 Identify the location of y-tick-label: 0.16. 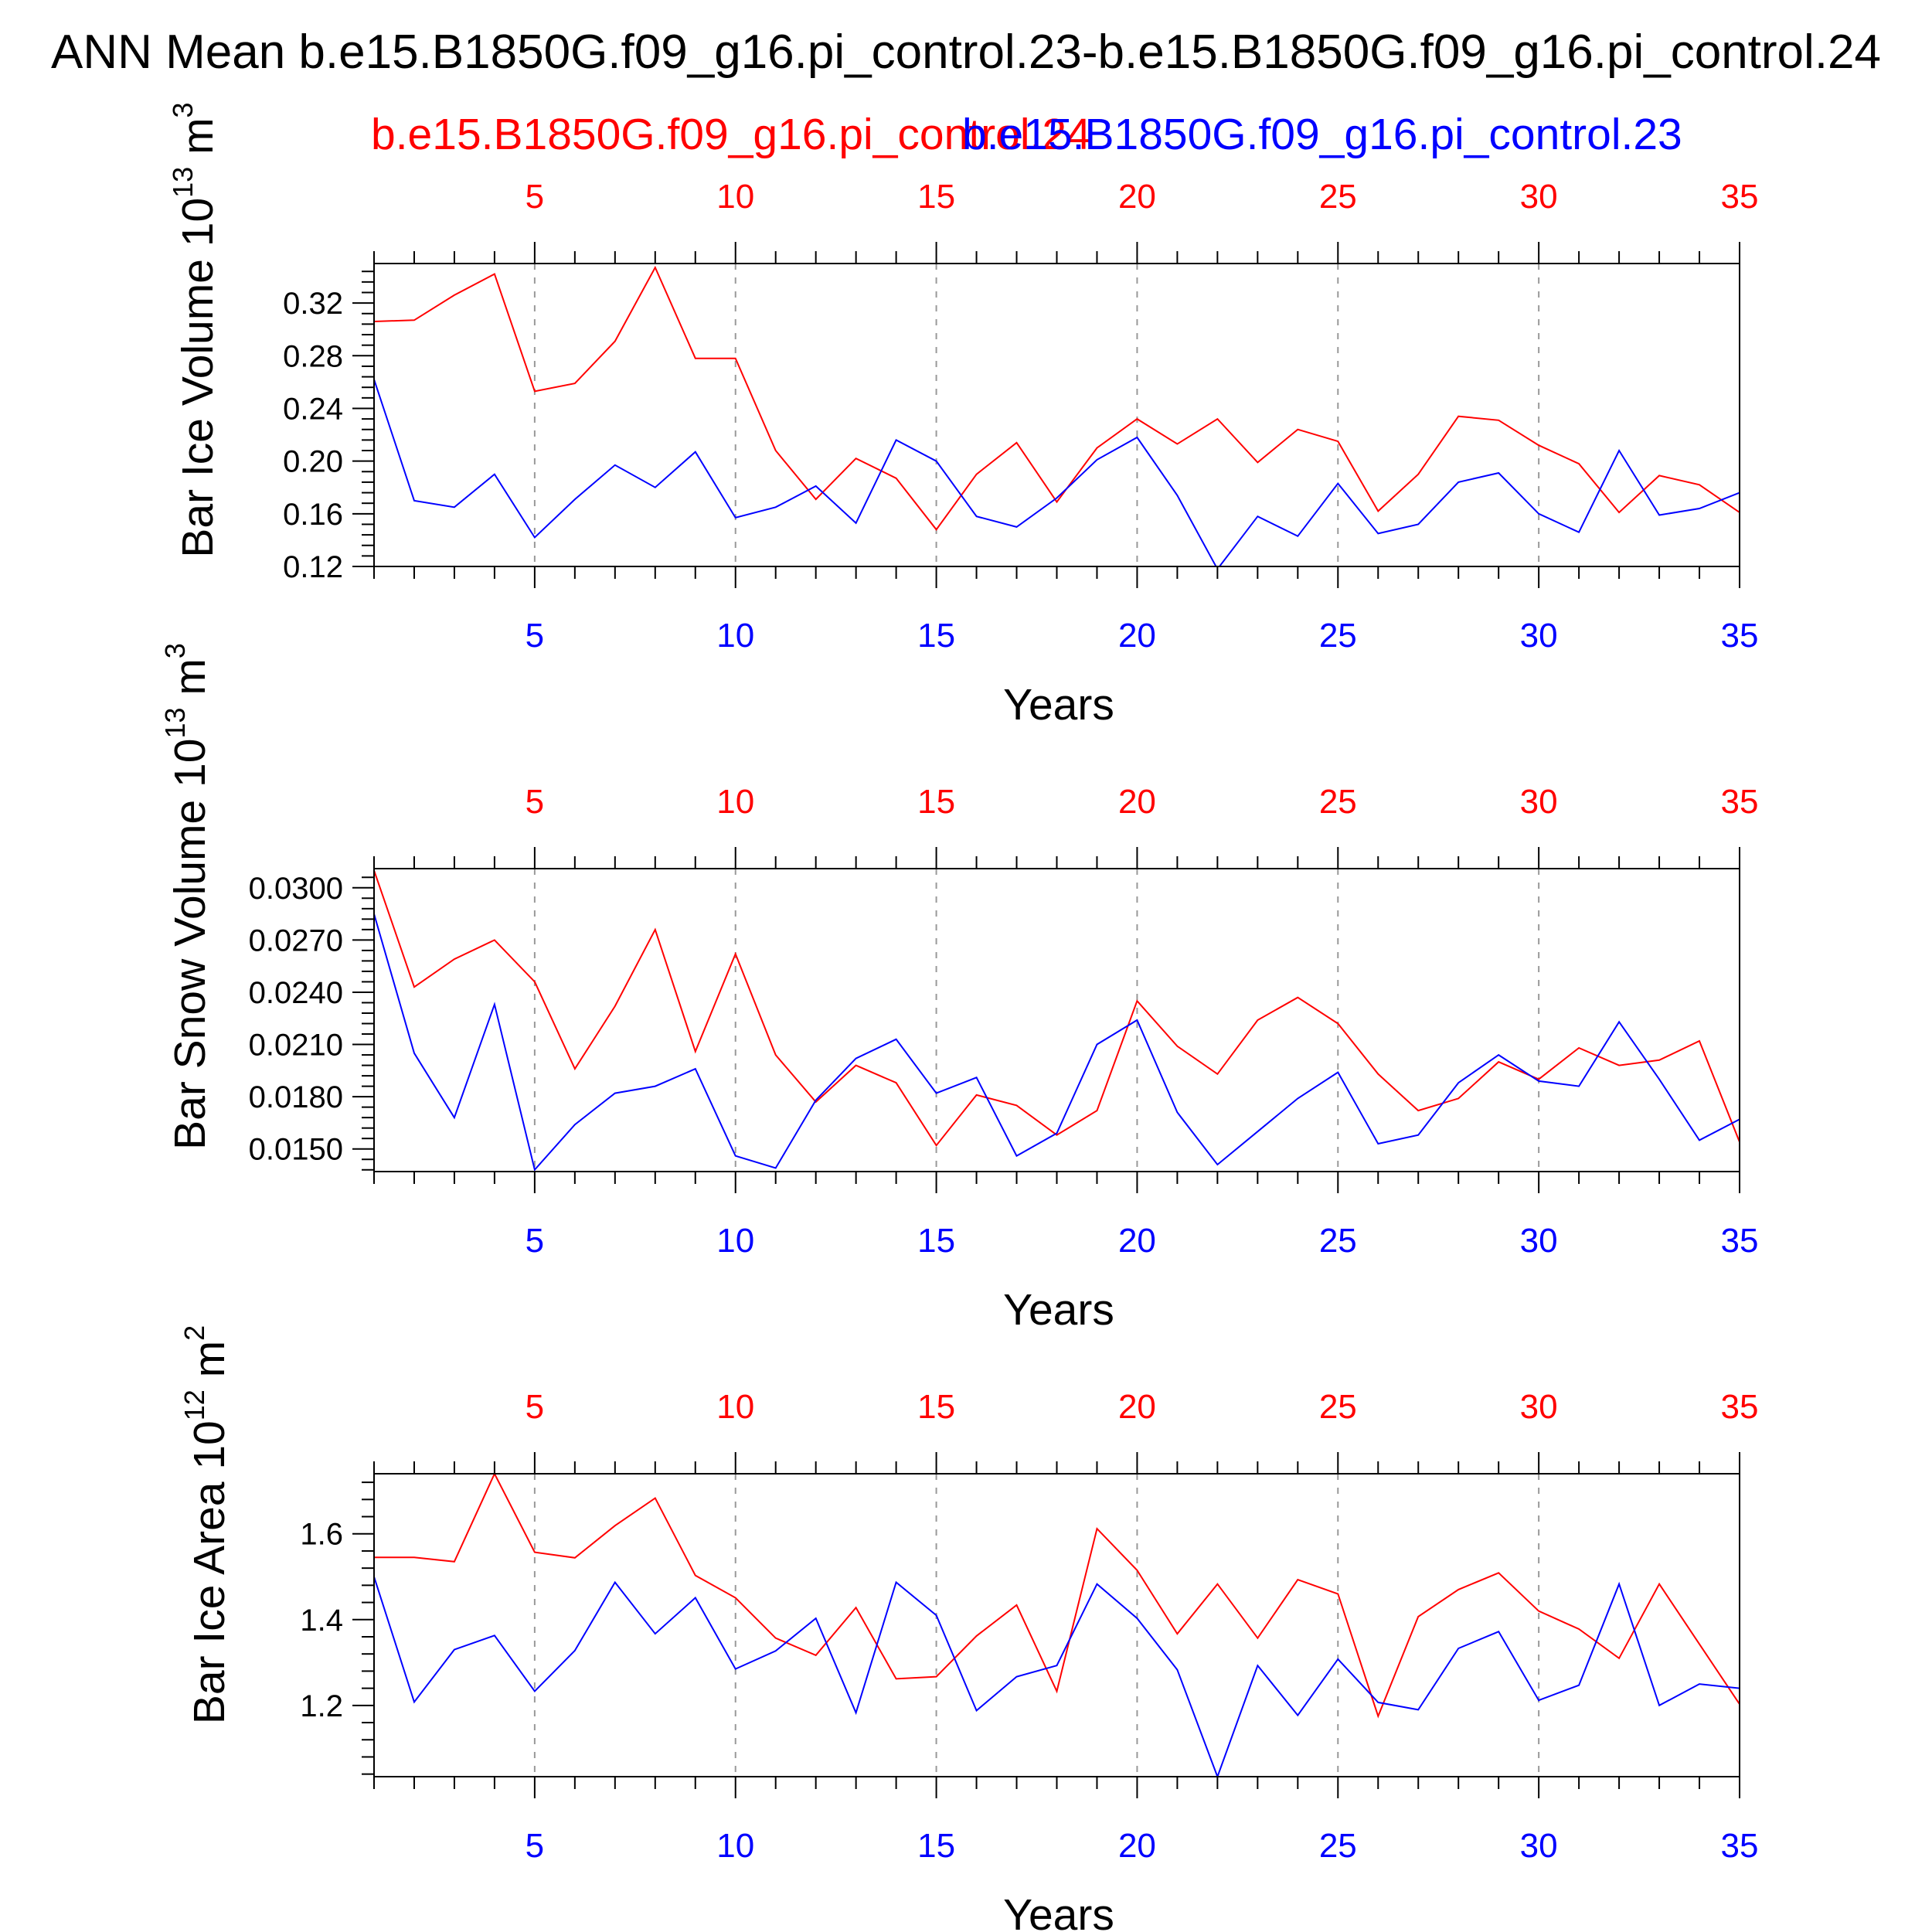
(313, 515).